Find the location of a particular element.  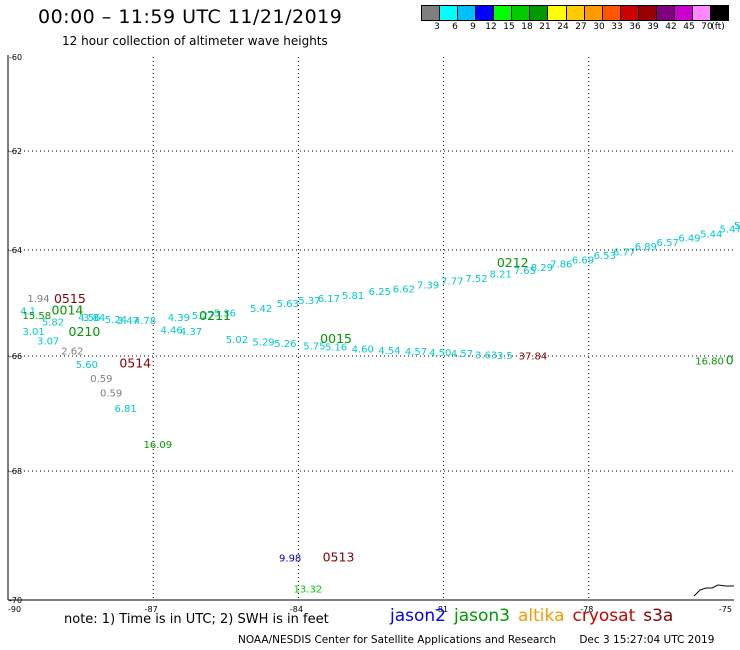

wave-height-value: 4.37 is located at coordinates (191, 332).